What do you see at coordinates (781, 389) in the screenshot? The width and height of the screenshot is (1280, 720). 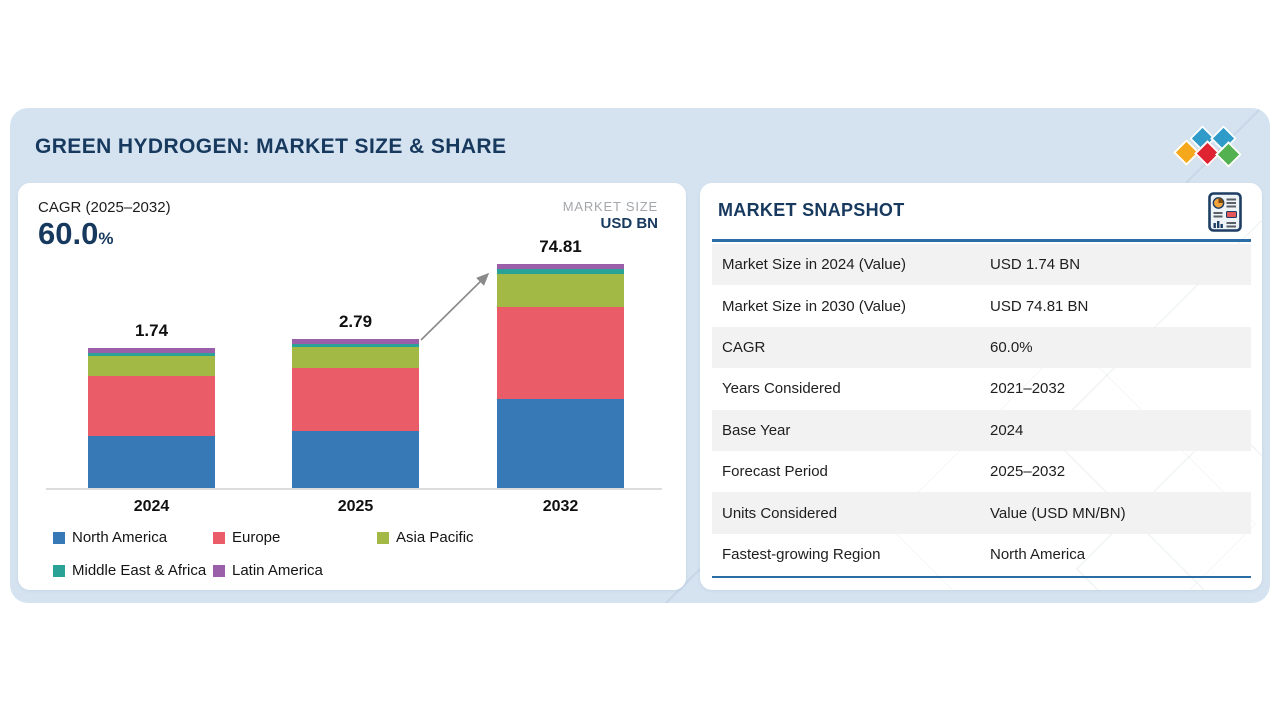 I see `snapshot-row-label: Years Considered` at bounding box center [781, 389].